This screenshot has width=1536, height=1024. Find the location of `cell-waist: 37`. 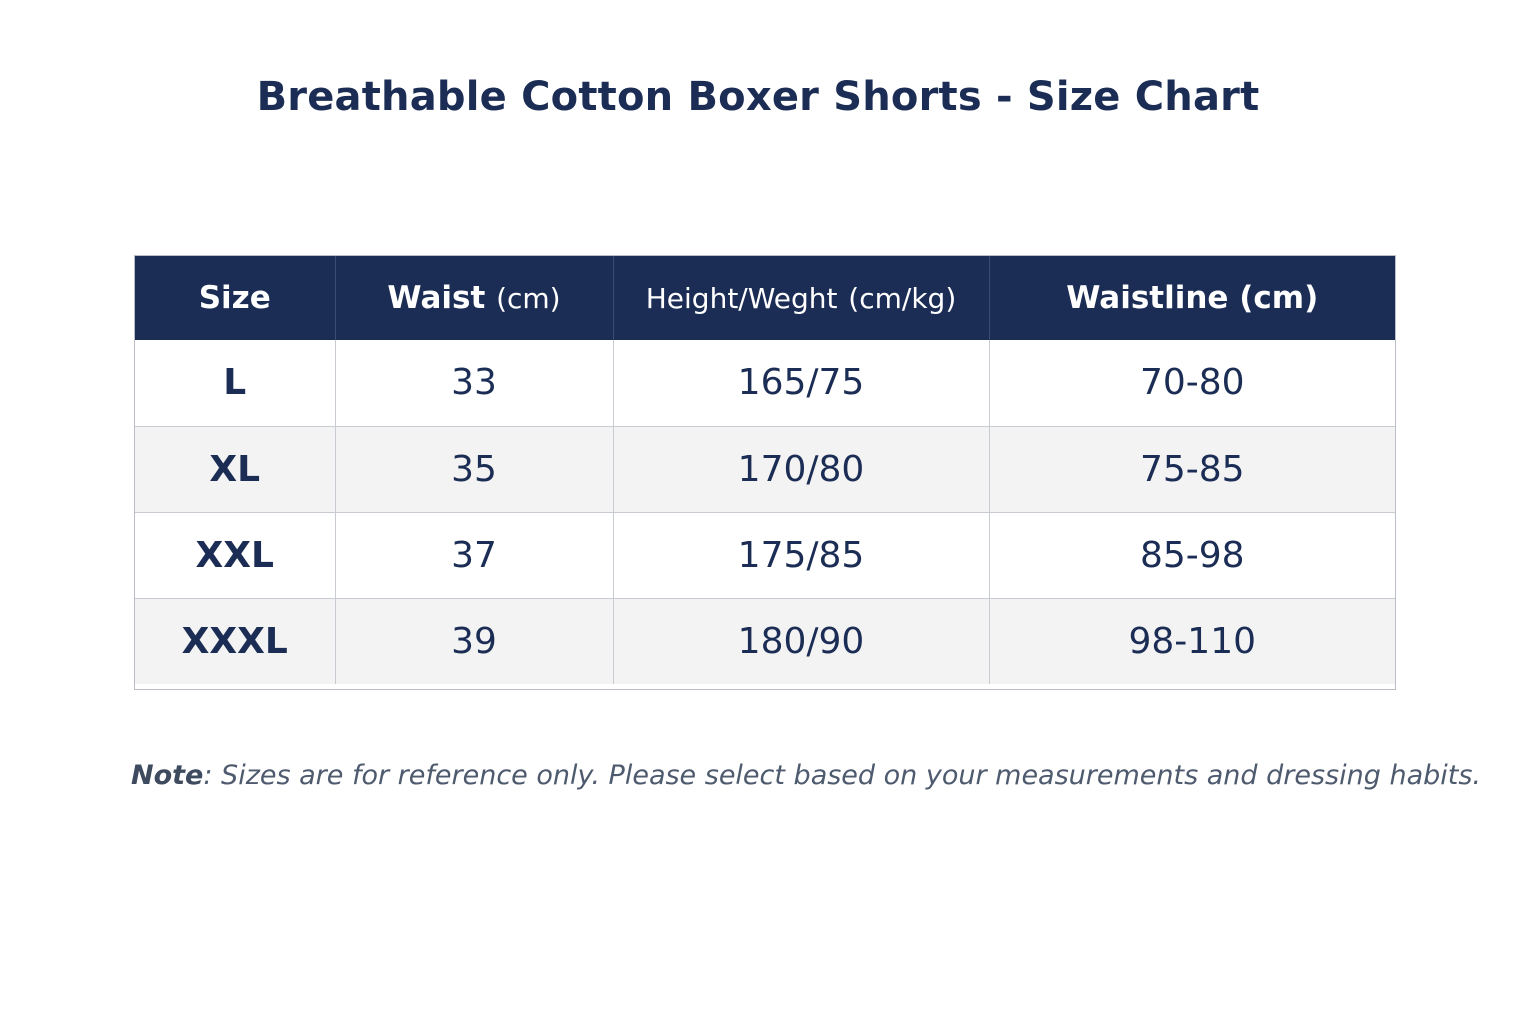

cell-waist: 37 is located at coordinates (473, 554).